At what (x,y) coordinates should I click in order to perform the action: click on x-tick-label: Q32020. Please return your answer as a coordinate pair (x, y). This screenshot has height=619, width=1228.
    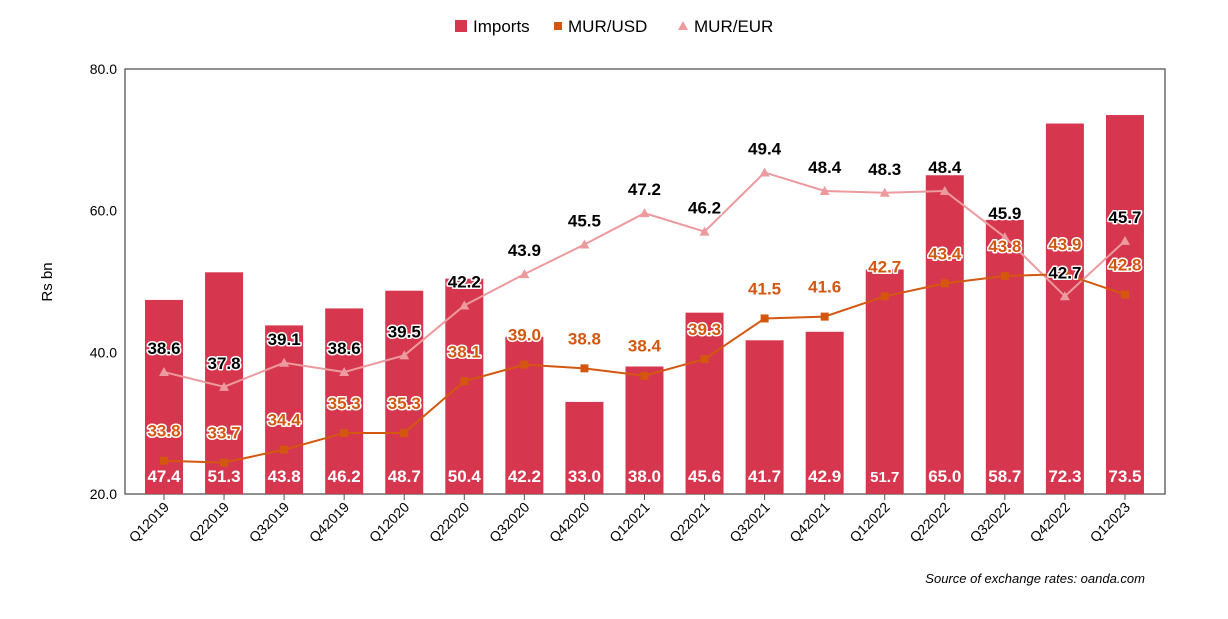
    Looking at the image, I should click on (509, 522).